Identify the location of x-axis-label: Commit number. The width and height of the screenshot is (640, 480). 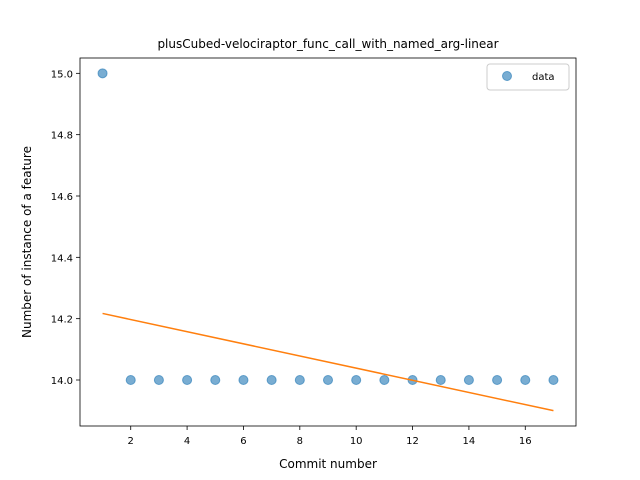
(328, 464).